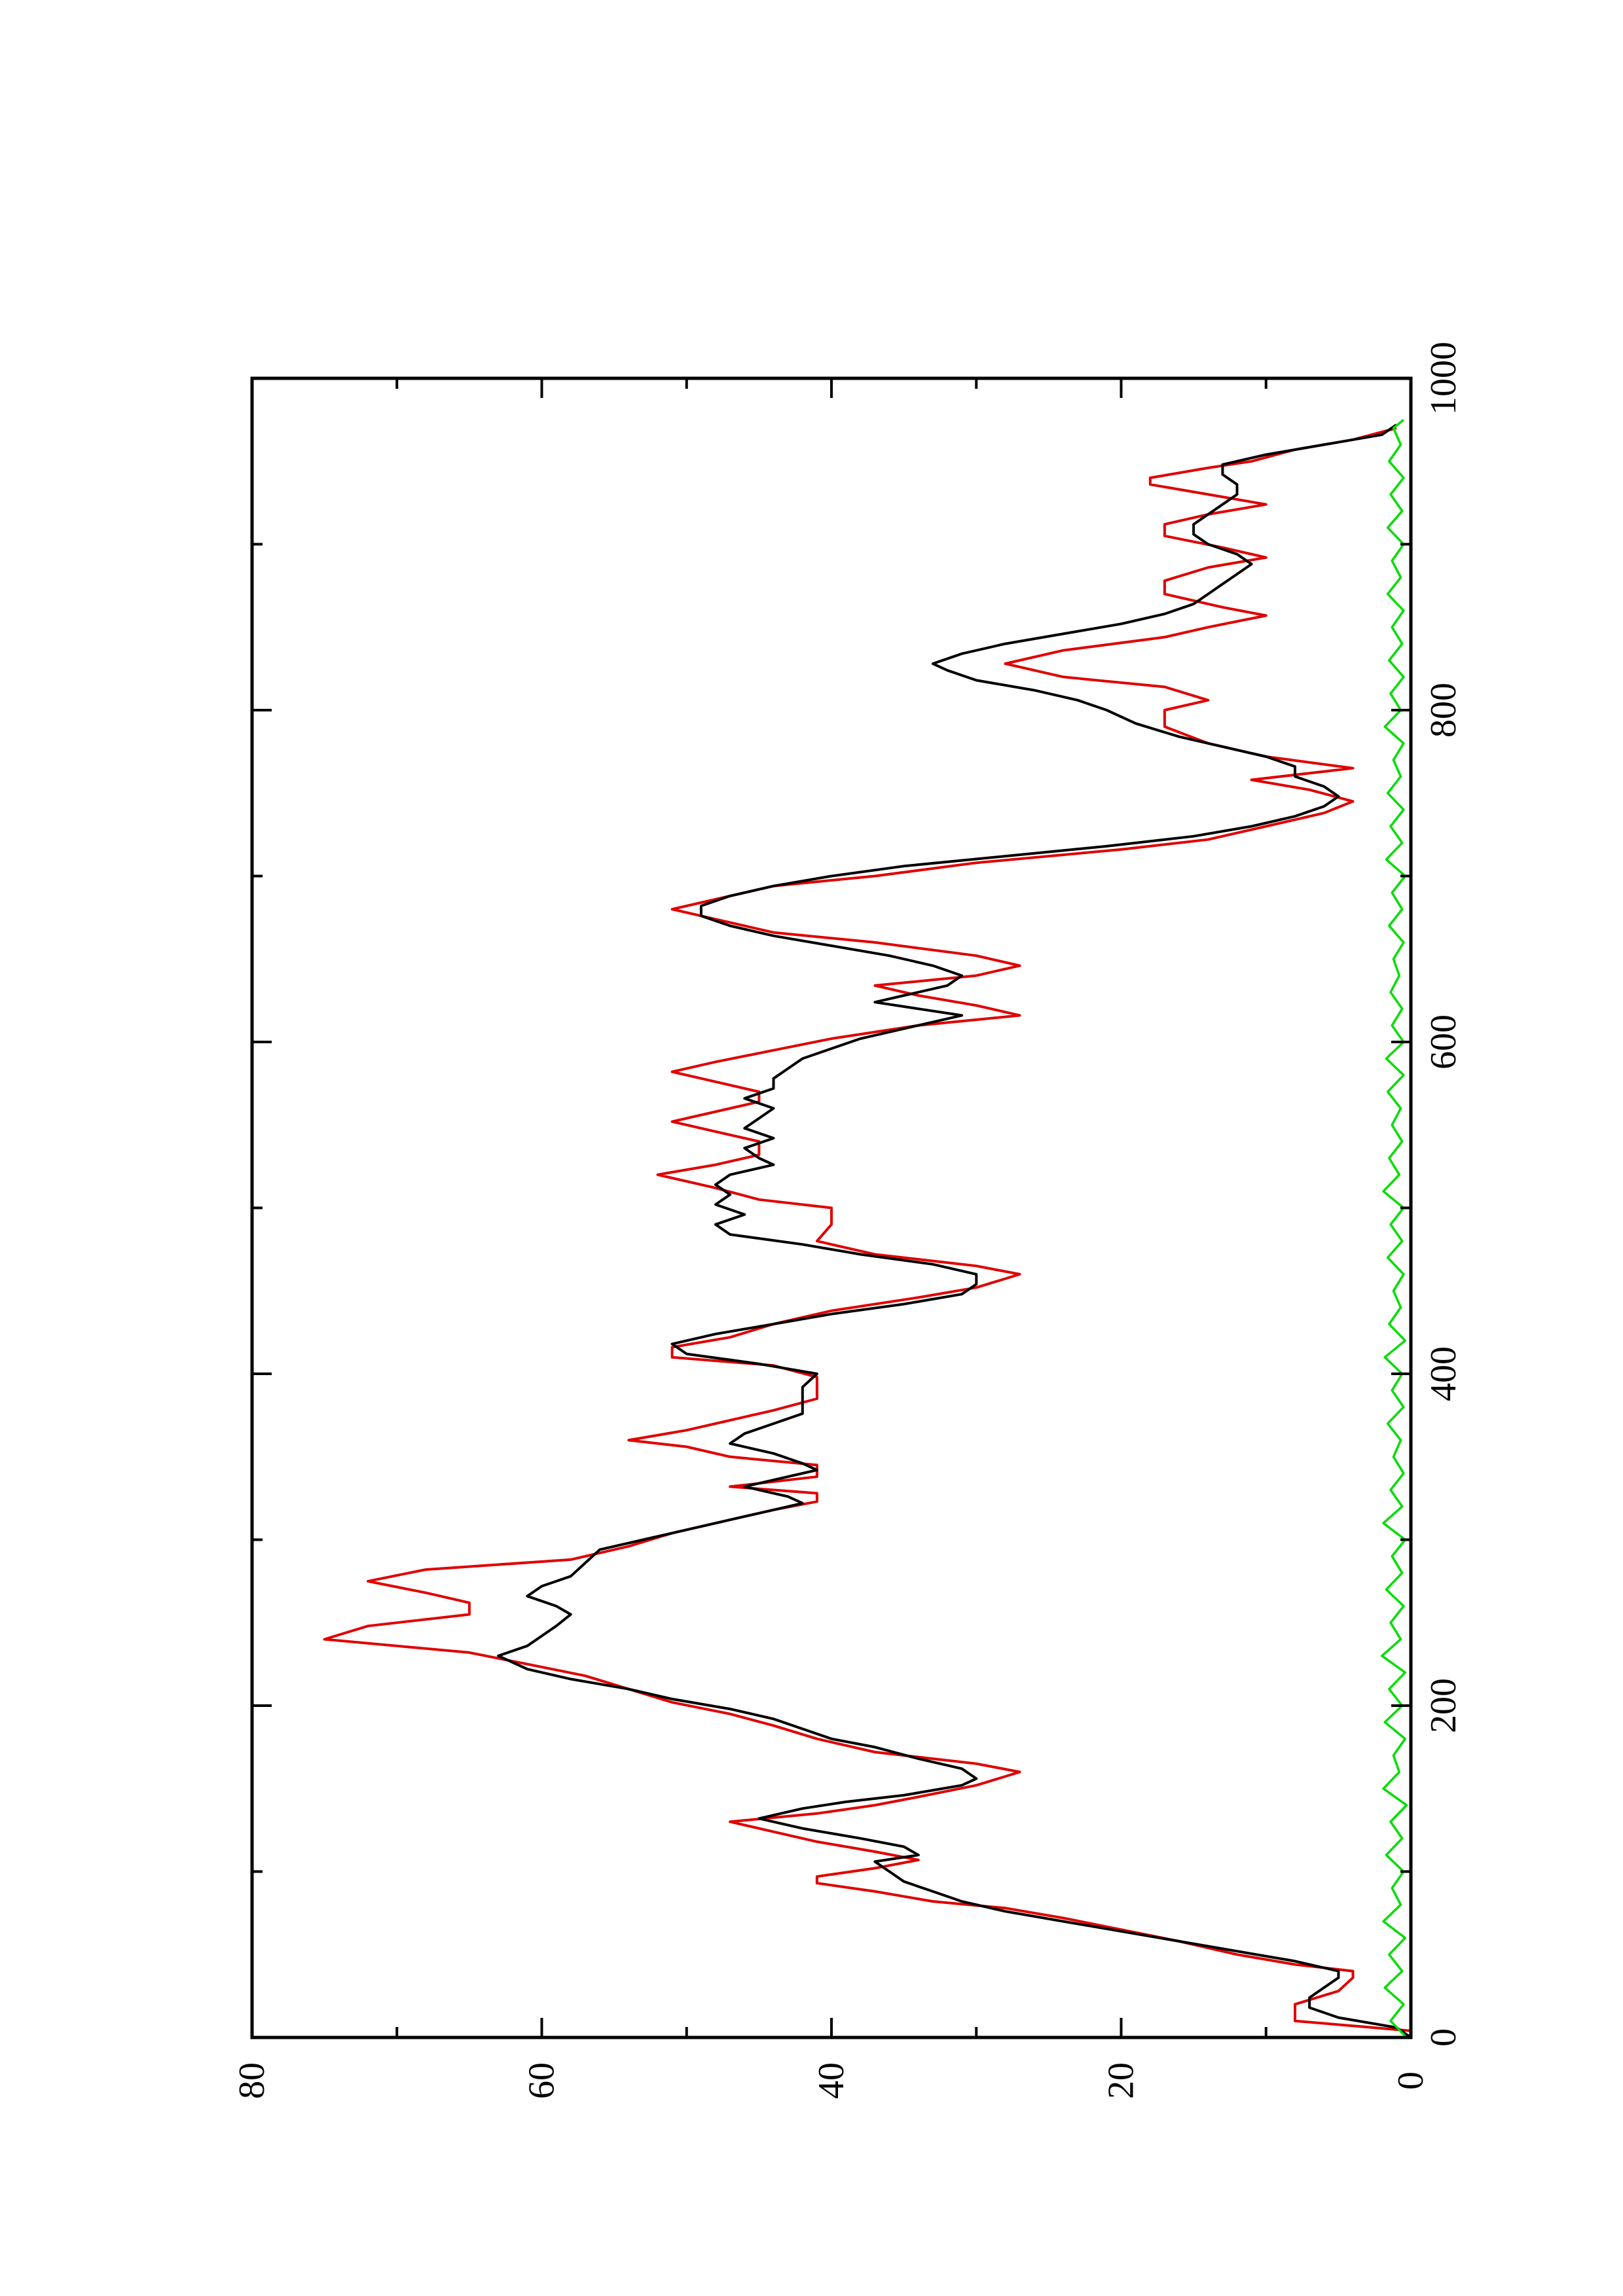  What do you see at coordinates (831, 2080) in the screenshot?
I see `y-tick-label: 40` at bounding box center [831, 2080].